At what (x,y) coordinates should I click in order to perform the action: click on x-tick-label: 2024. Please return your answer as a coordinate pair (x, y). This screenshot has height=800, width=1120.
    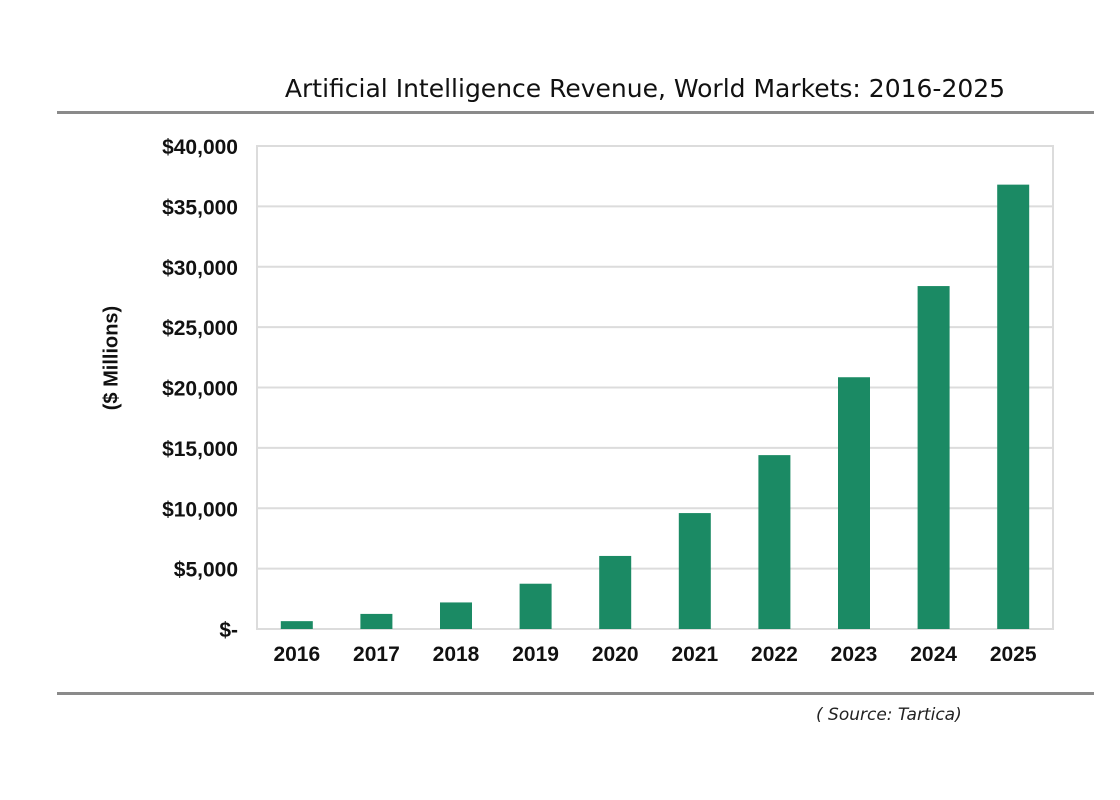
    Looking at the image, I should click on (933, 654).